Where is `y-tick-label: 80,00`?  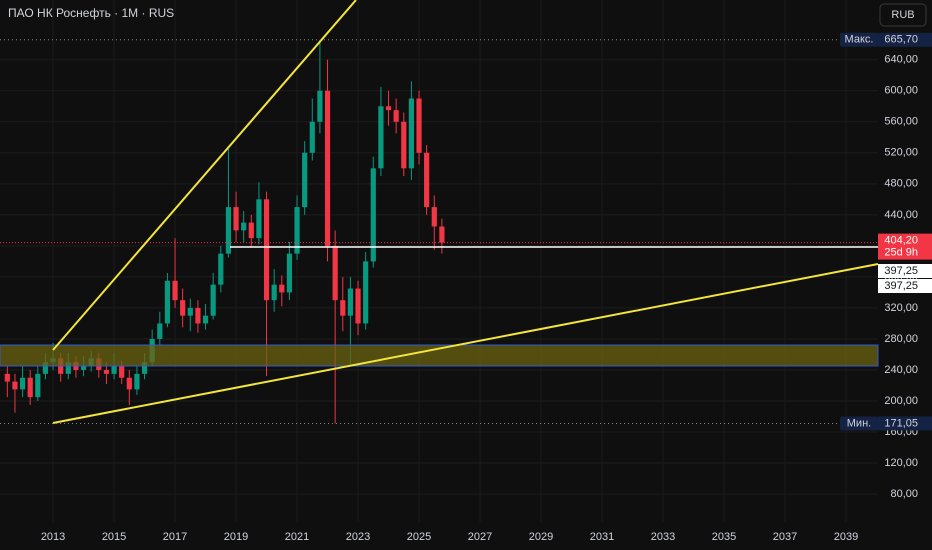
y-tick-label: 80,00 is located at coordinates (904, 494).